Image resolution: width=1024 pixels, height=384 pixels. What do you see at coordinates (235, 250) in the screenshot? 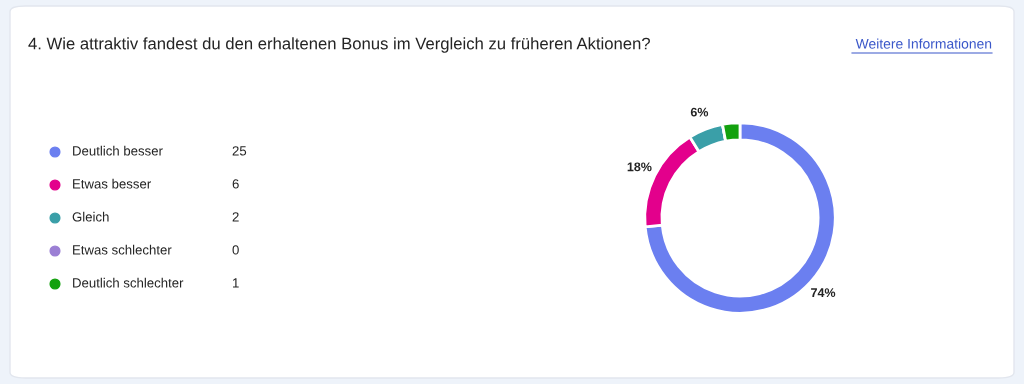
I see `text: 0` at bounding box center [235, 250].